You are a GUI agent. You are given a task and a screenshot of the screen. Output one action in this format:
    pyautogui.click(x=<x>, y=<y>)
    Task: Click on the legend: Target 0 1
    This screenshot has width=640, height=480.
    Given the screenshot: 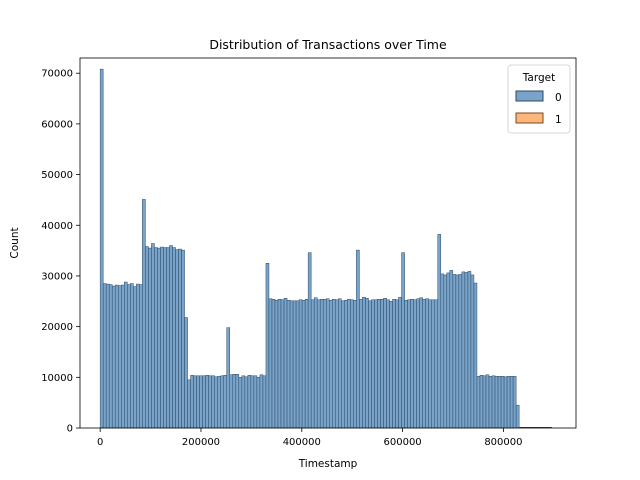 What is the action you would take?
    pyautogui.click(x=539, y=99)
    